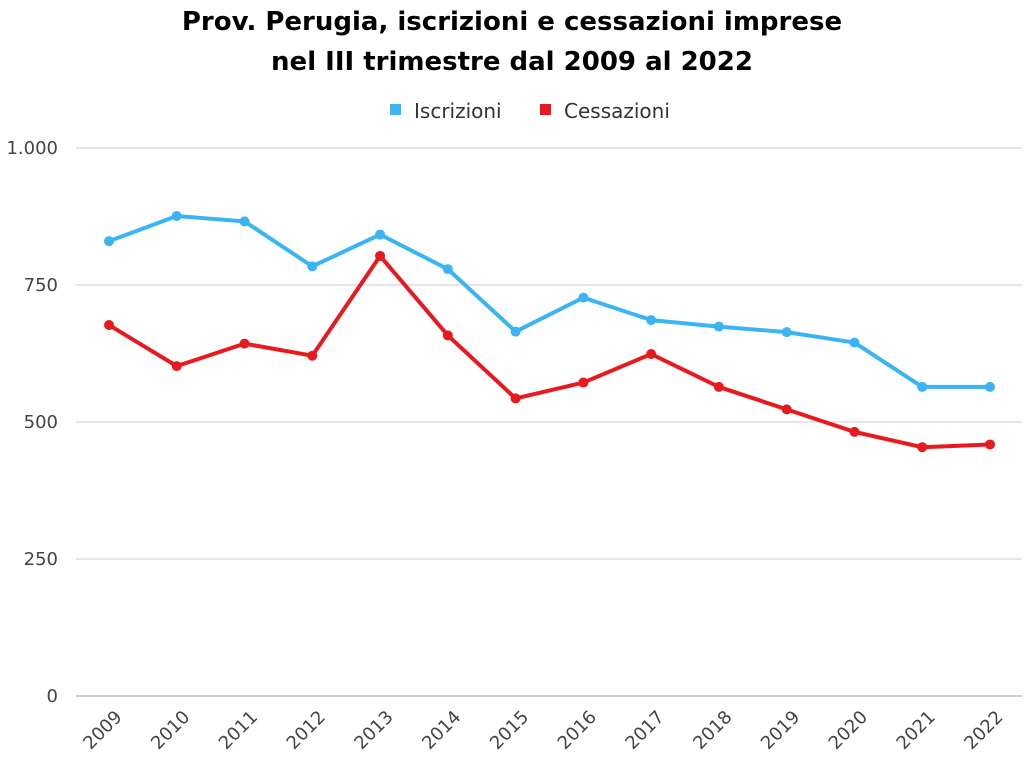 The width and height of the screenshot is (1024, 768). What do you see at coordinates (41, 285) in the screenshot?
I see `y-tick-label: 750` at bounding box center [41, 285].